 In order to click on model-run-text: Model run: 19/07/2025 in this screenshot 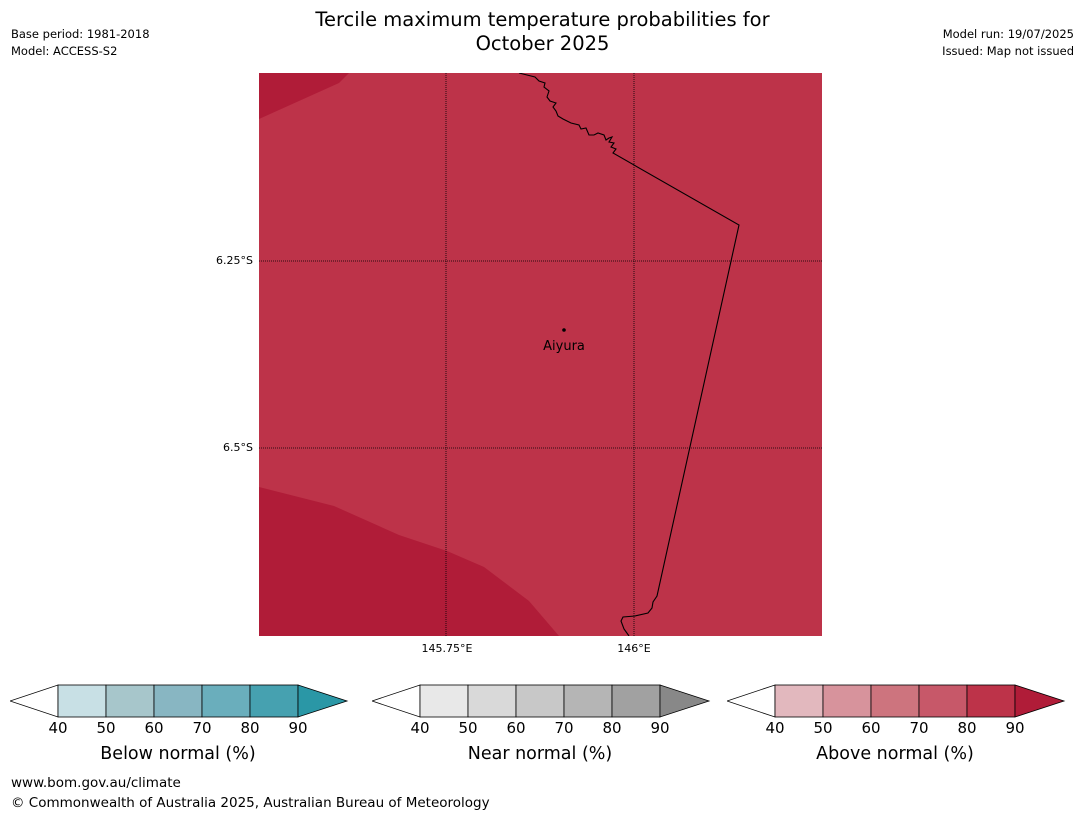, I will do `click(1008, 34)`.